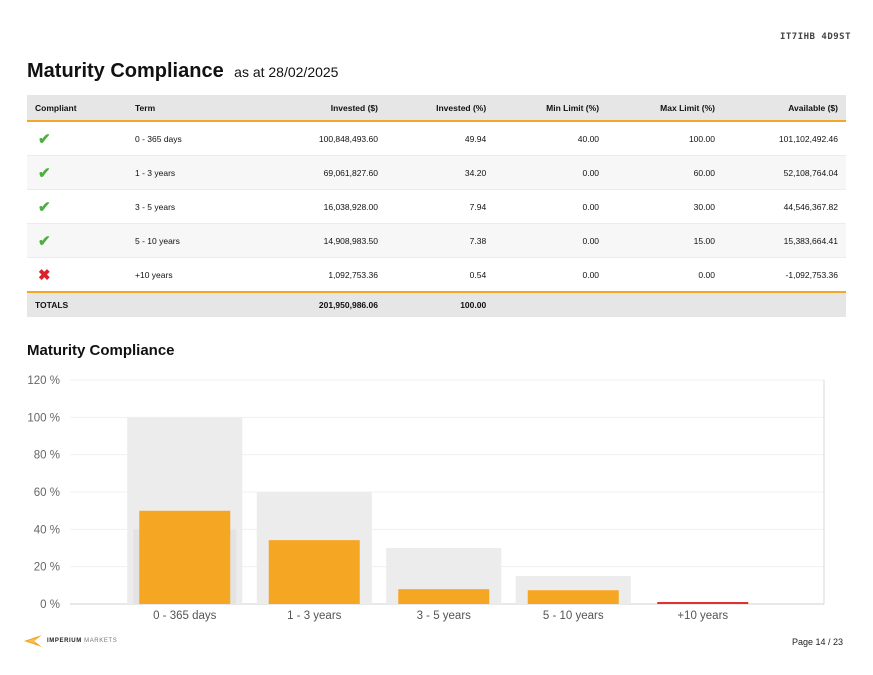  What do you see at coordinates (324, 206) in the screenshot?
I see `cell-invested: 16,038,928.00` at bounding box center [324, 206].